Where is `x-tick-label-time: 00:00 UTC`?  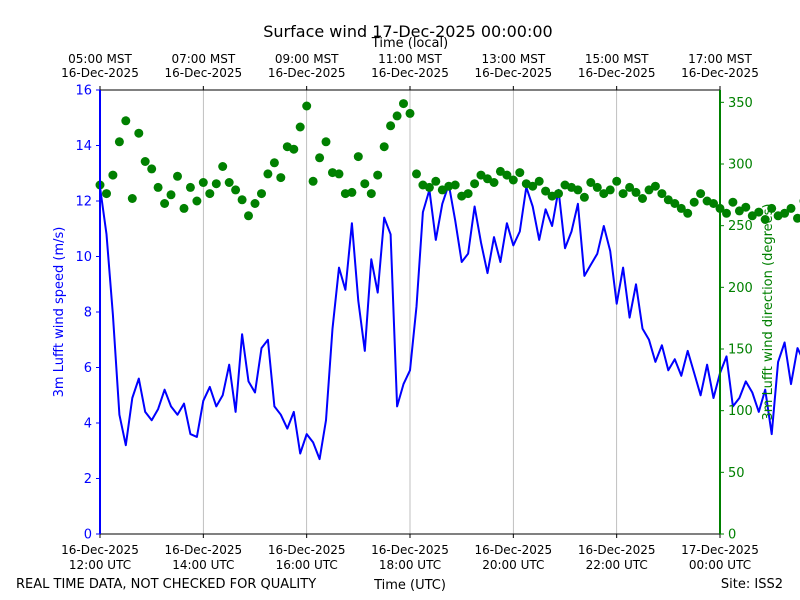
x-tick-label-time: 00:00 UTC is located at coordinates (720, 565).